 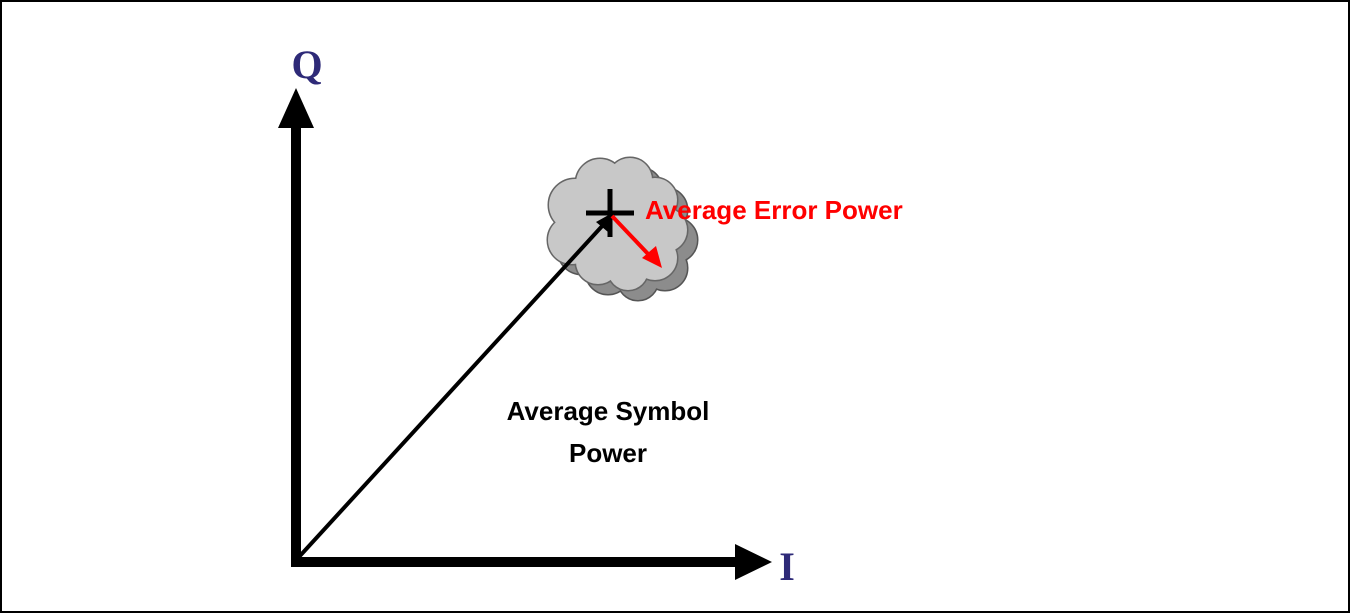 I want to click on q-arrowhead, so click(x=296, y=108).